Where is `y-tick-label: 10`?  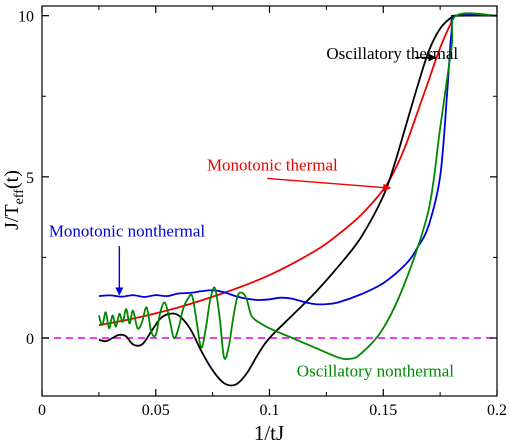
y-tick-label: 10 is located at coordinates (26, 17).